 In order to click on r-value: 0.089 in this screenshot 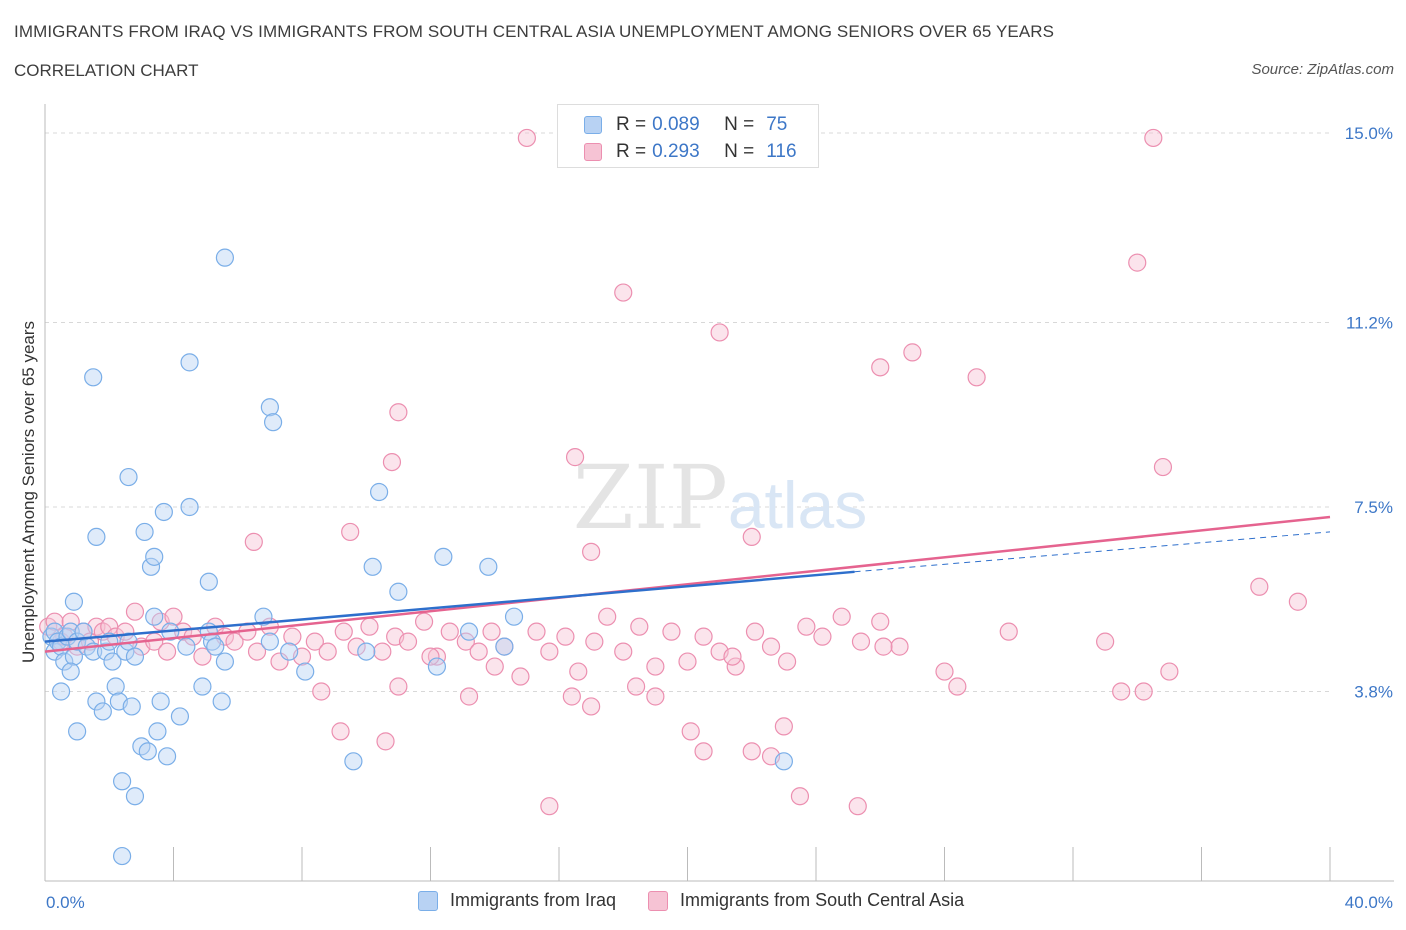, I will do `click(676, 124)`.